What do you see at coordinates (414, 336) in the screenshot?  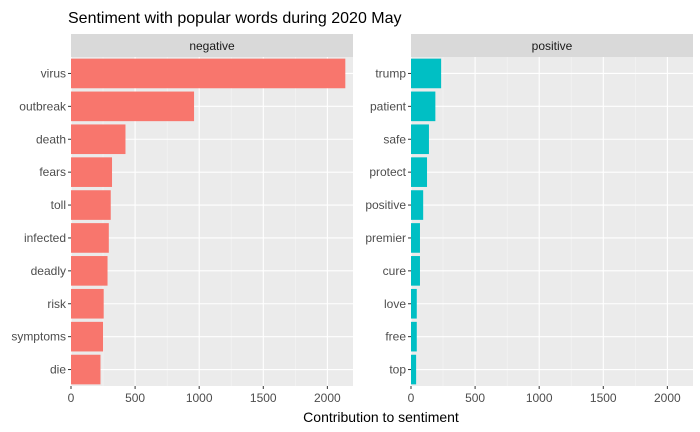 I see `bar-positive-free` at bounding box center [414, 336].